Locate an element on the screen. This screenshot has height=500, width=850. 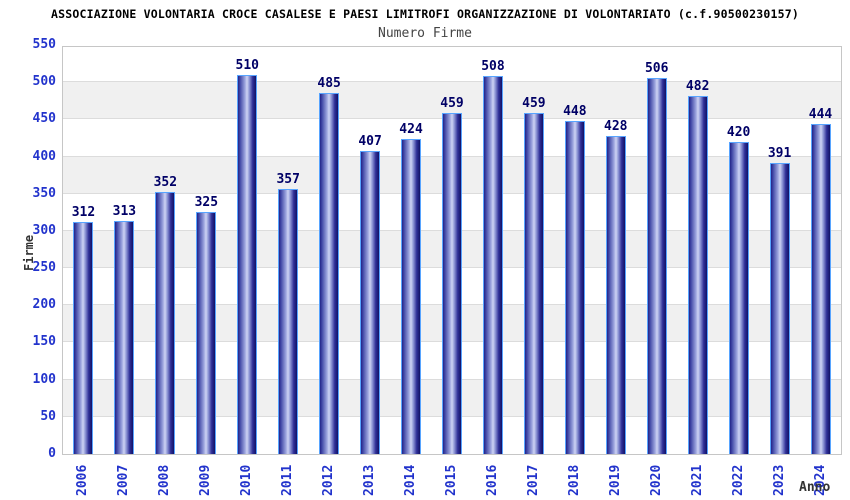
bar-value-label-2021: 482 is located at coordinates (697, 86).